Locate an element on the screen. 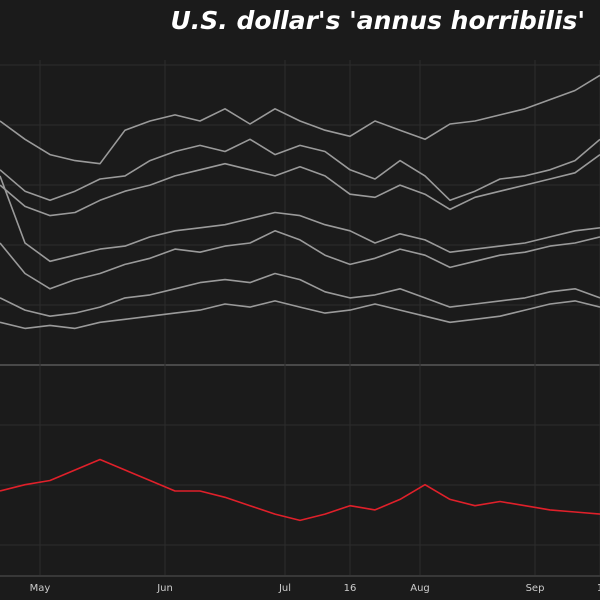  x-tick-label: Jun is located at coordinates (164, 588).